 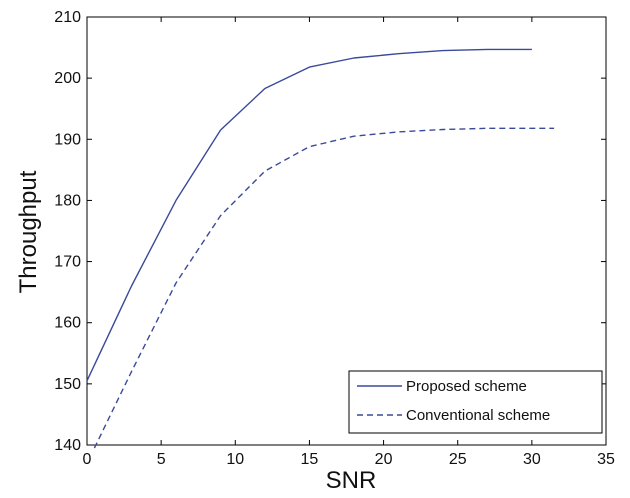 What do you see at coordinates (67, 200) in the screenshot?
I see `y-tick-label: 180` at bounding box center [67, 200].